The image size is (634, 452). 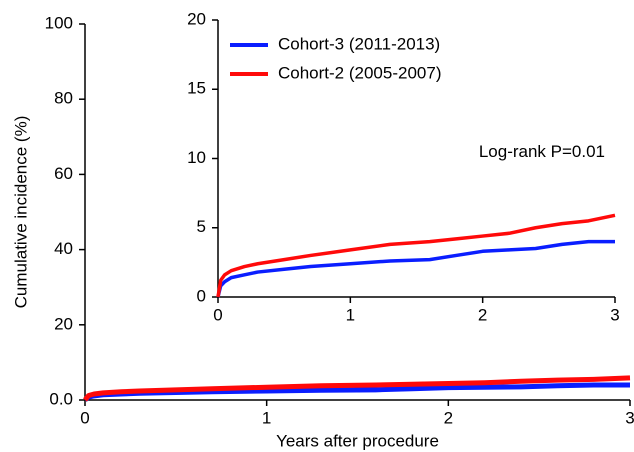 What do you see at coordinates (20, 212) in the screenshot?
I see `y-axis-label: Cumulative incidence (%)` at bounding box center [20, 212].